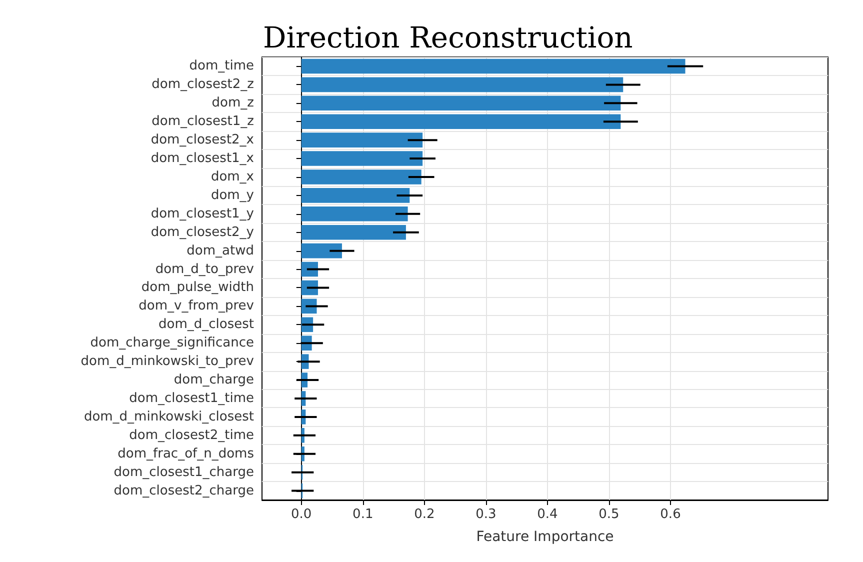  I want to click on y-tick-label: dom_d_minkowski_closest, so click(169, 416).